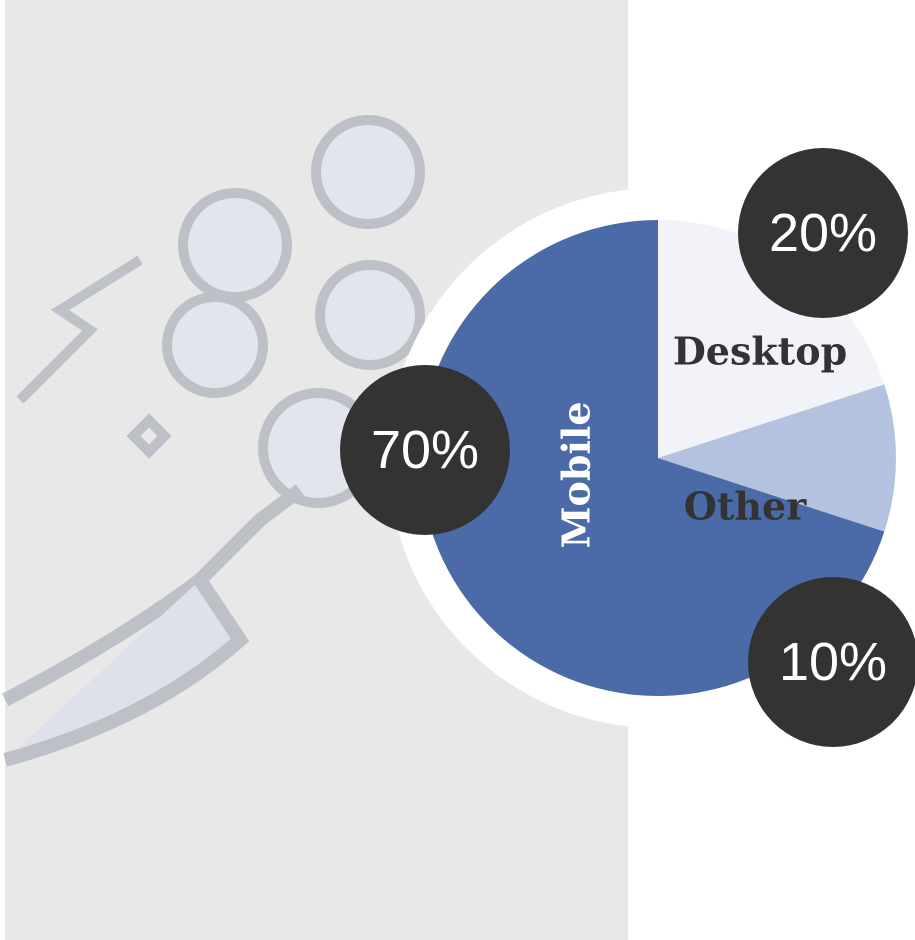 The width and height of the screenshot is (915, 940). I want to click on value-label: 10%, so click(833, 662).